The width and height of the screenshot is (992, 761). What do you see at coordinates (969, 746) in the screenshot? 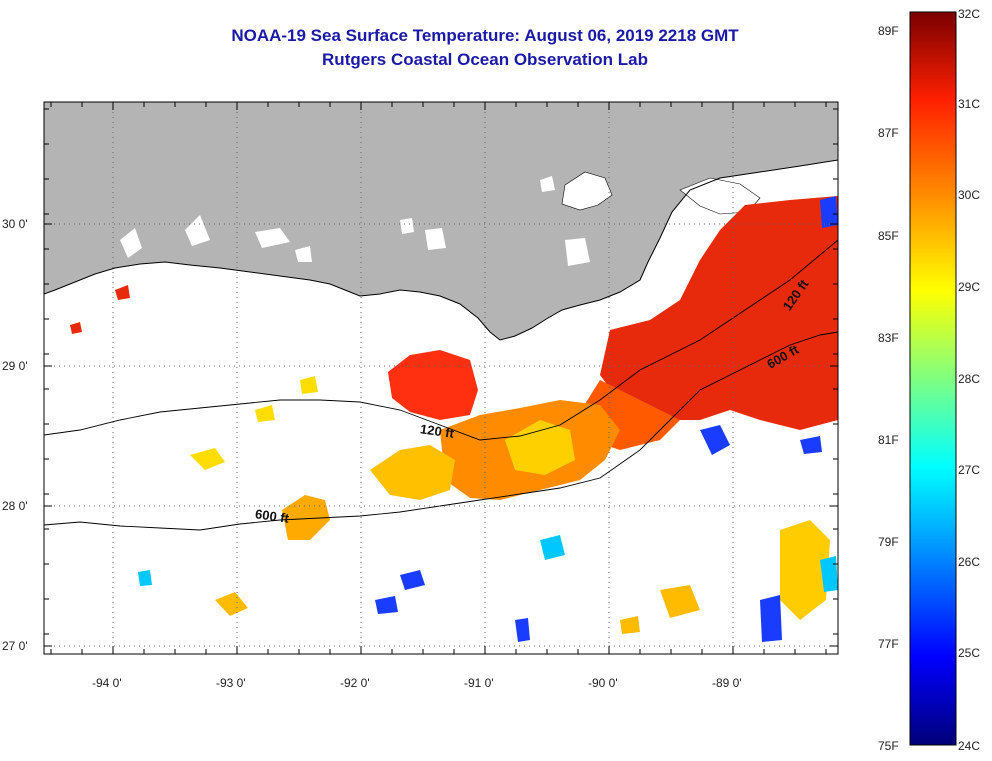
I see `colorbar-celsius-label: 24C` at bounding box center [969, 746].